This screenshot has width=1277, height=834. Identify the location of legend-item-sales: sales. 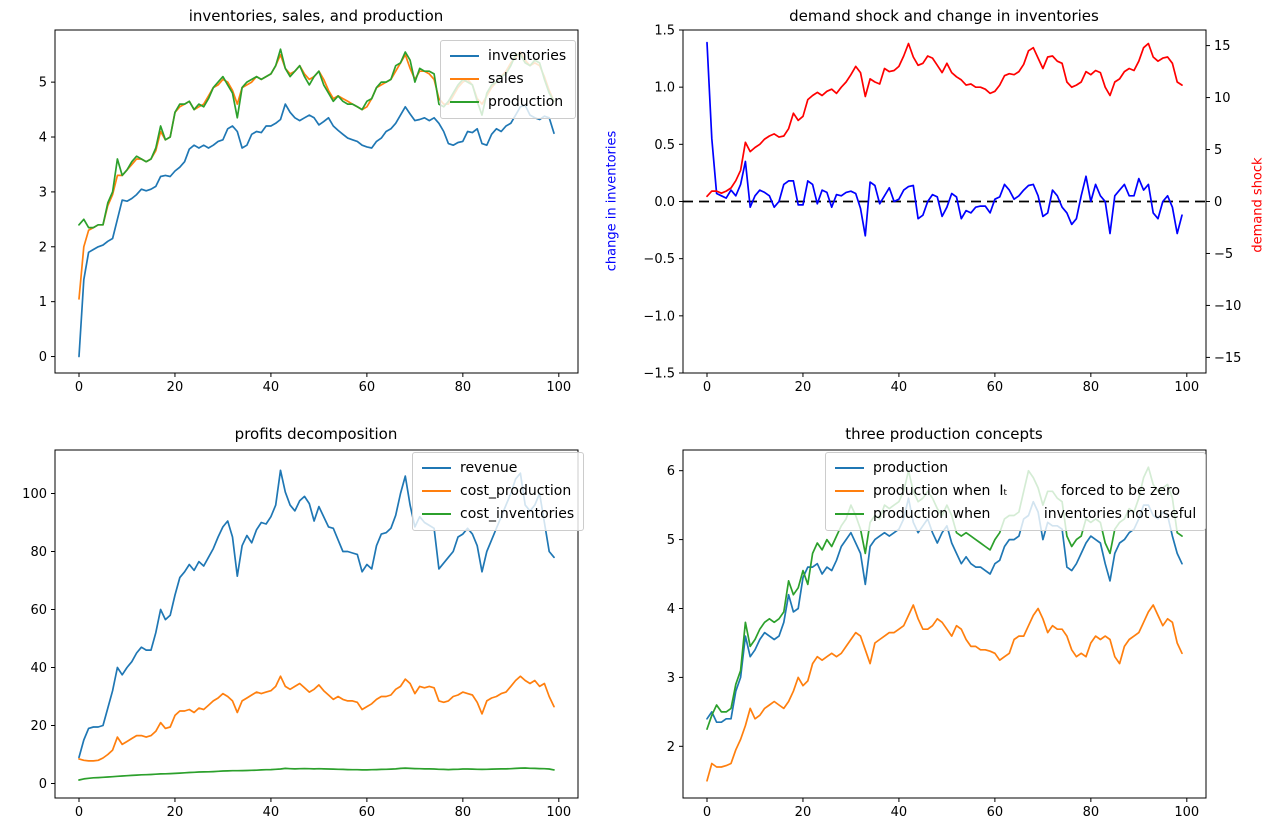
(508, 79).